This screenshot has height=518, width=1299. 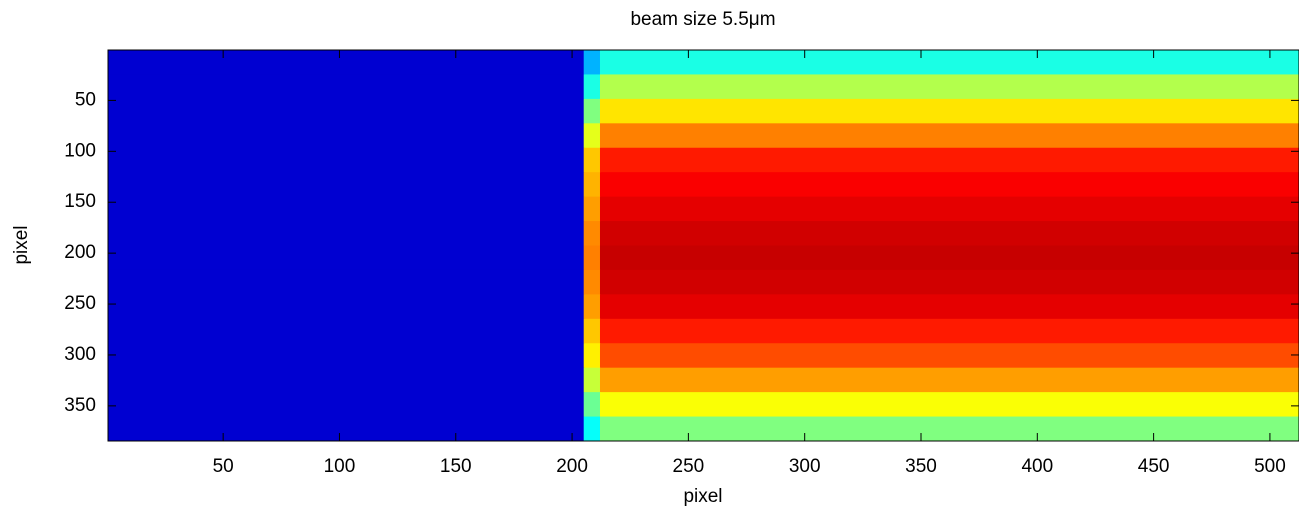 What do you see at coordinates (456, 466) in the screenshot?
I see `x-tick-label: 150` at bounding box center [456, 466].